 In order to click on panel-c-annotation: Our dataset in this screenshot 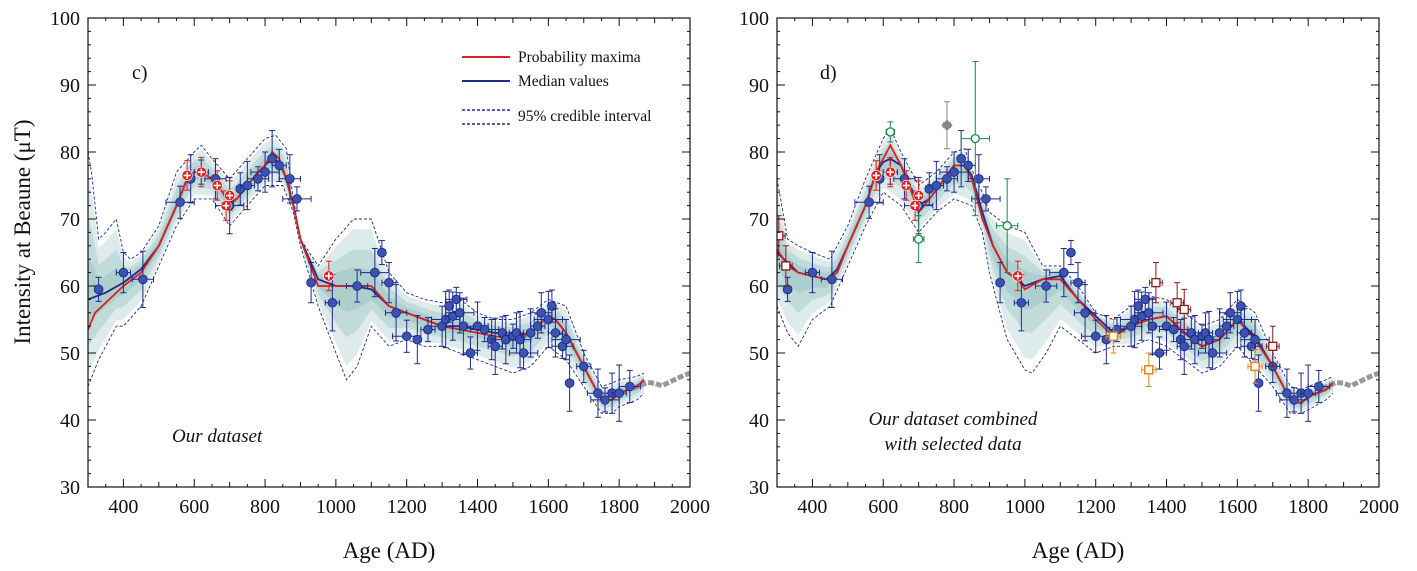, I will do `click(217, 436)`.